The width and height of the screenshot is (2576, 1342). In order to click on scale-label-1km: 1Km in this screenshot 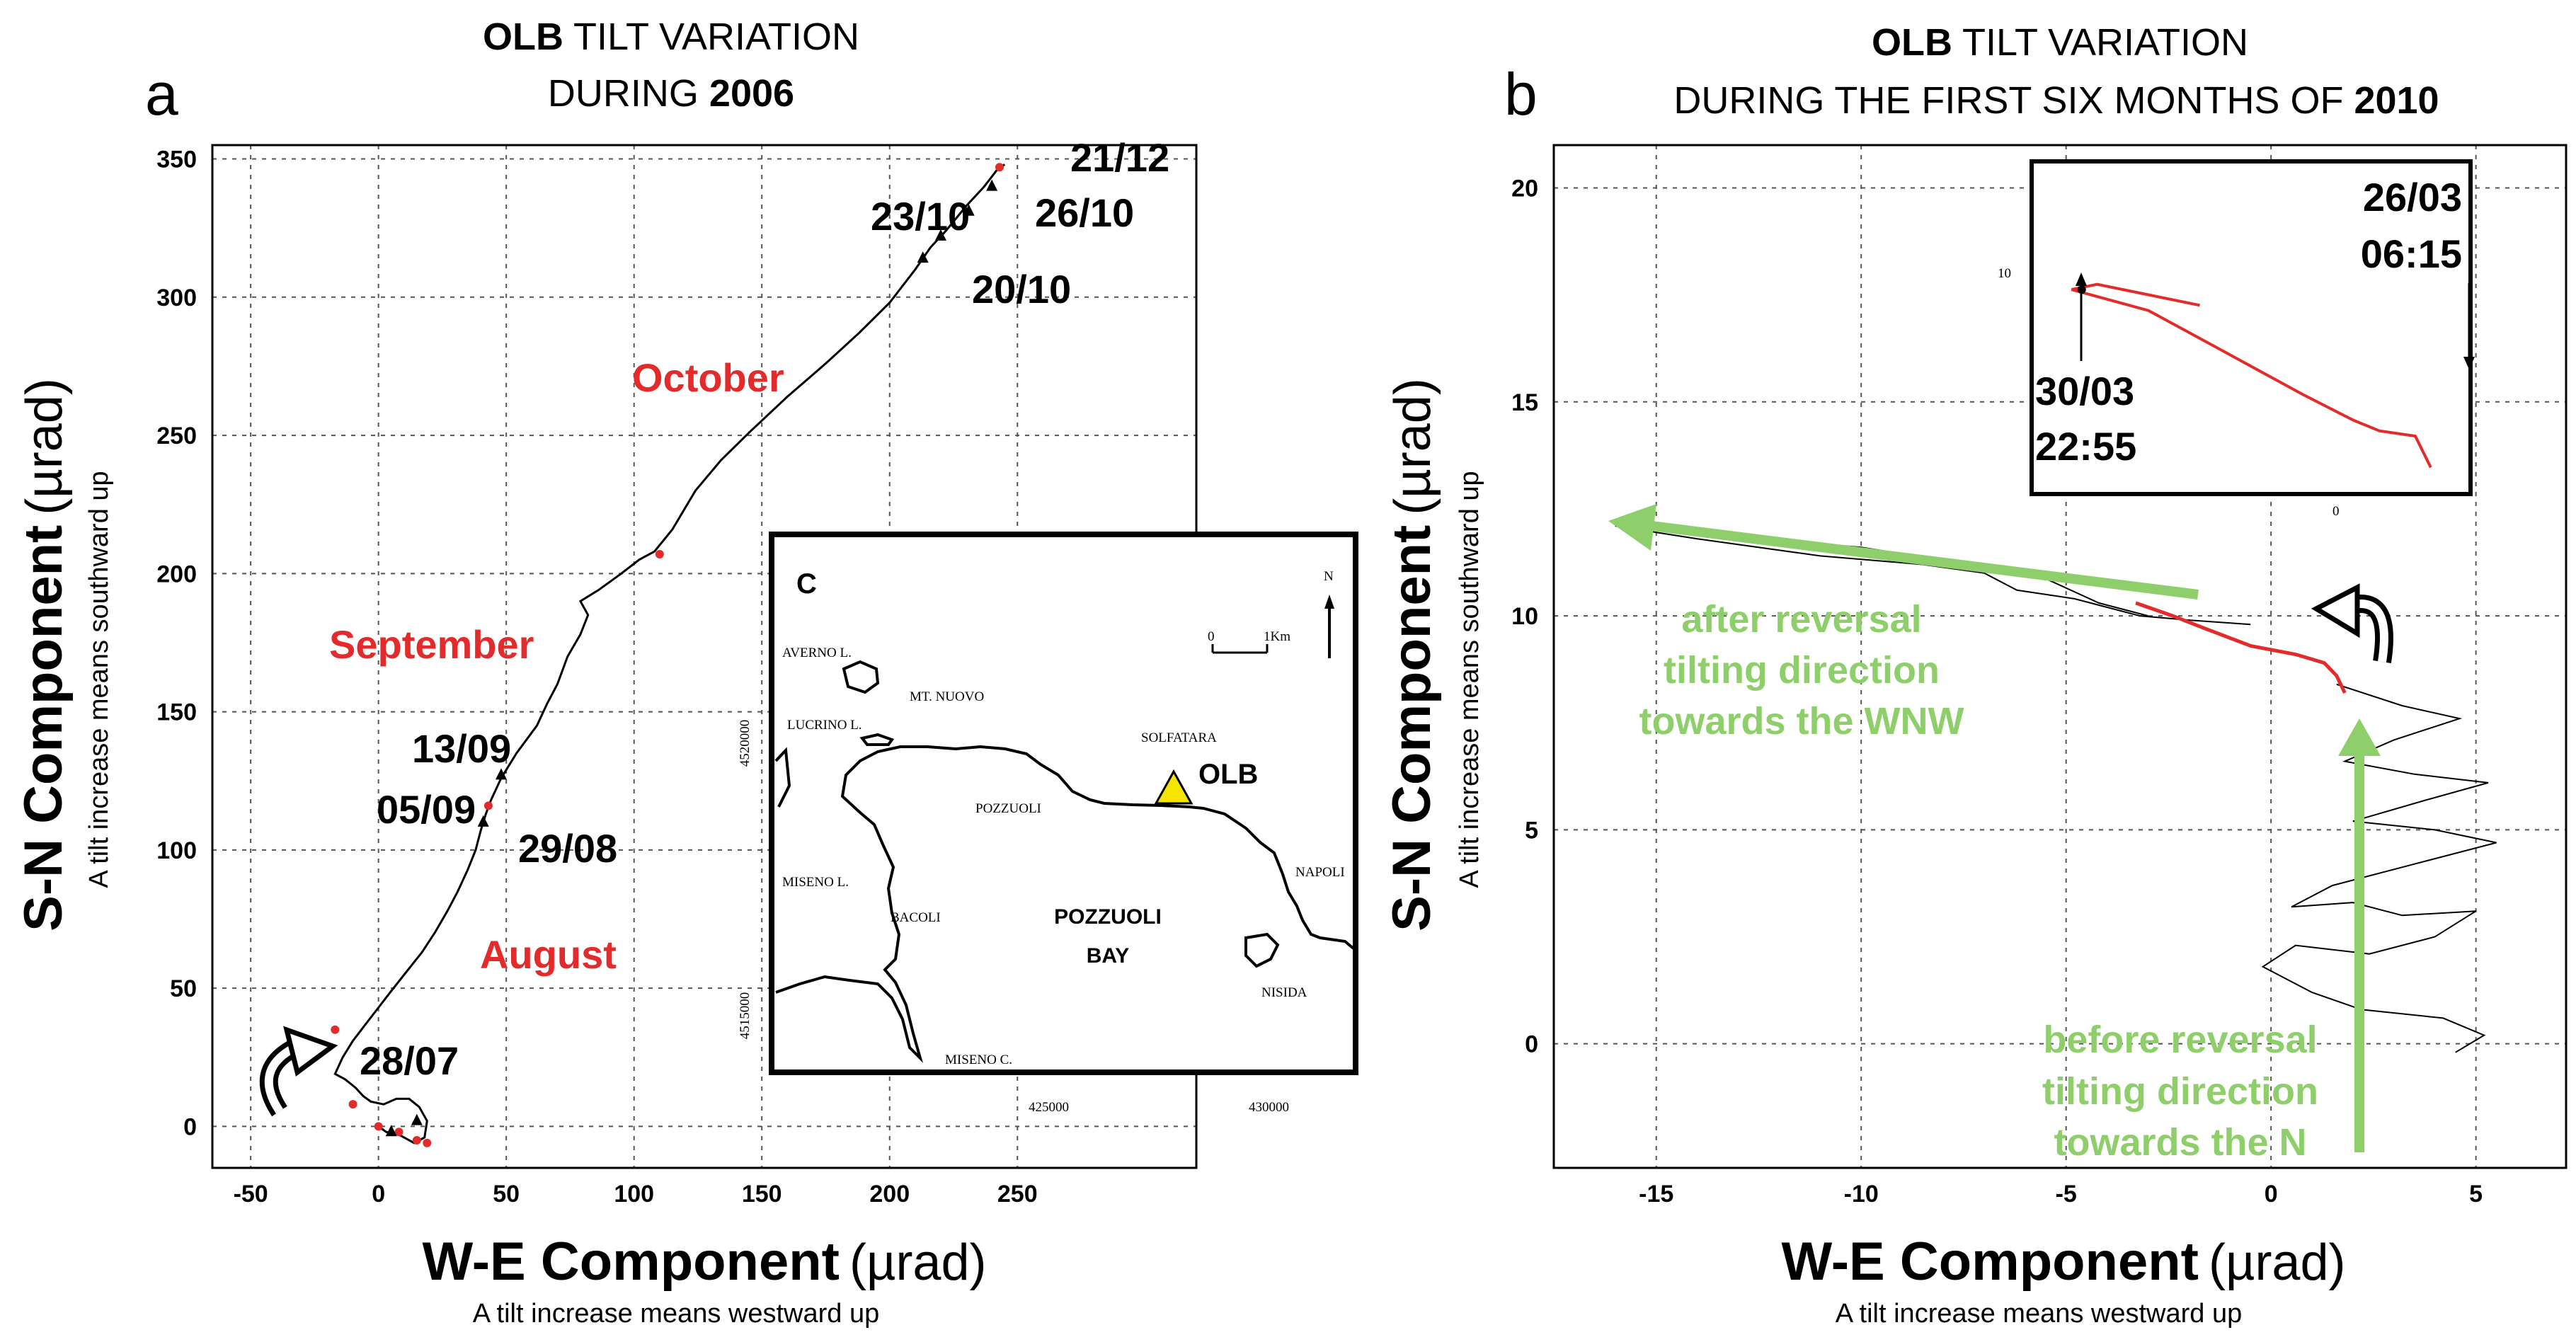, I will do `click(1277, 636)`.